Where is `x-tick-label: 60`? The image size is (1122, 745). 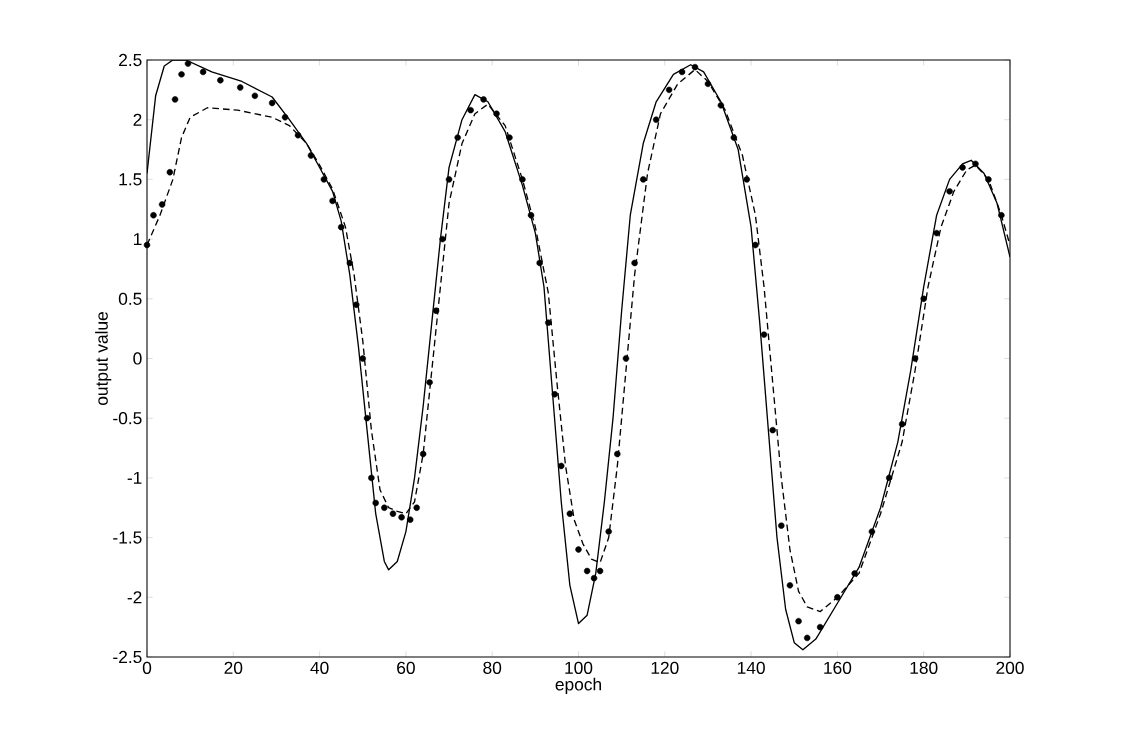
x-tick-label: 60 is located at coordinates (406, 667).